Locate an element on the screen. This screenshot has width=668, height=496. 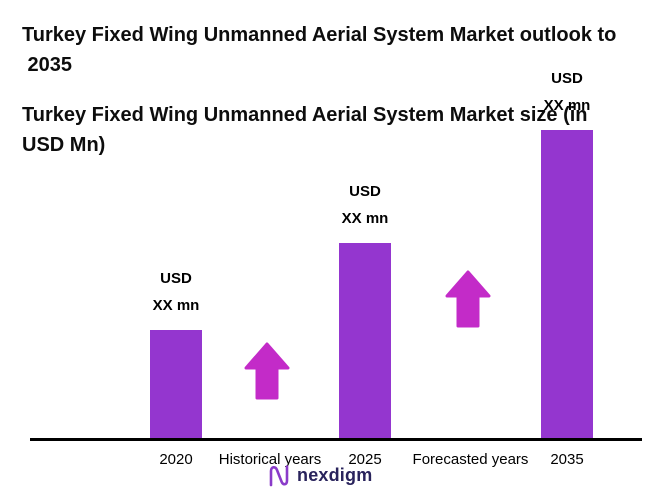
nexdigm-wave-icon is located at coordinates (279, 476).